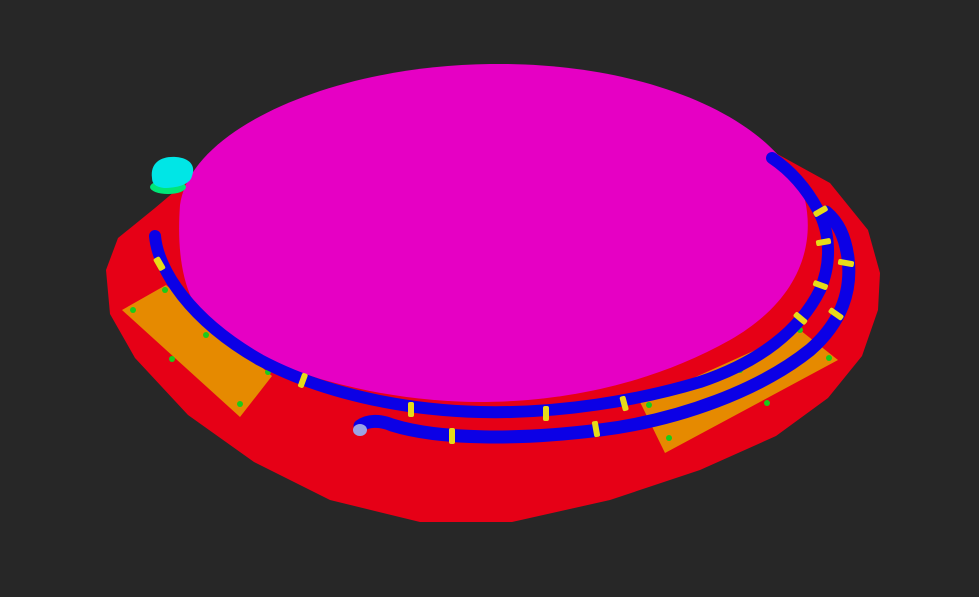  What do you see at coordinates (360, 430) in the screenshot?
I see `pipe-end-cap` at bounding box center [360, 430].